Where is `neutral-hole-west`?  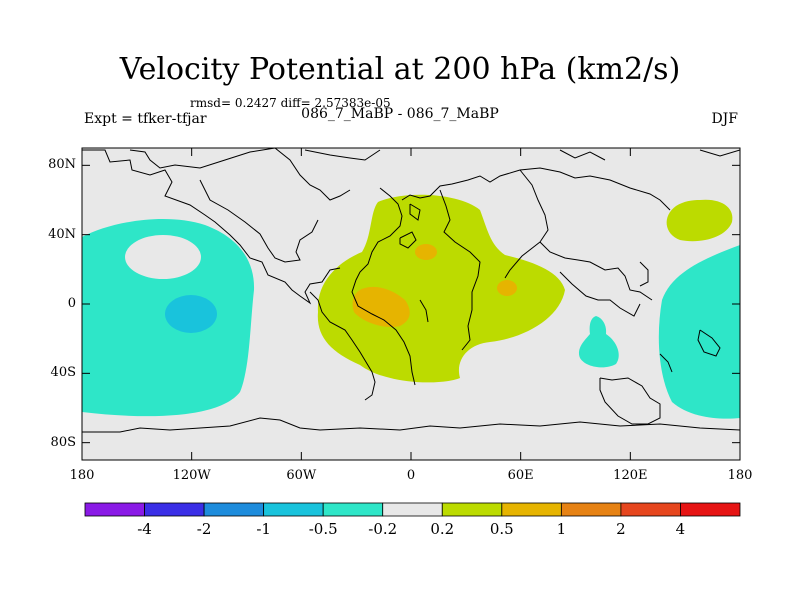
neutral-hole-west is located at coordinates (163, 257).